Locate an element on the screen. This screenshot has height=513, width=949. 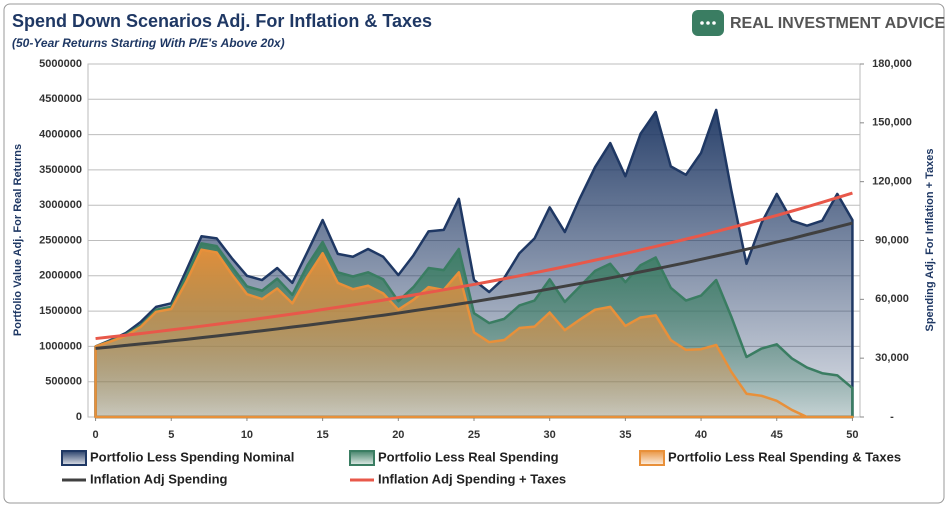
y-tick-label: 4000000 is located at coordinates (60, 135).